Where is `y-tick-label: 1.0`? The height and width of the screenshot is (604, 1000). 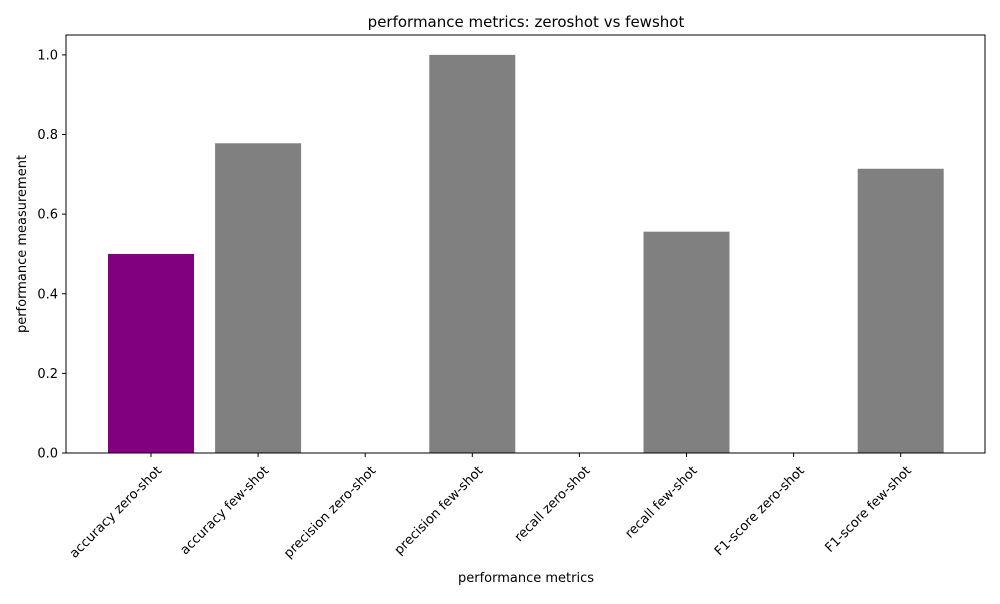
y-tick-label: 1.0 is located at coordinates (47, 55).